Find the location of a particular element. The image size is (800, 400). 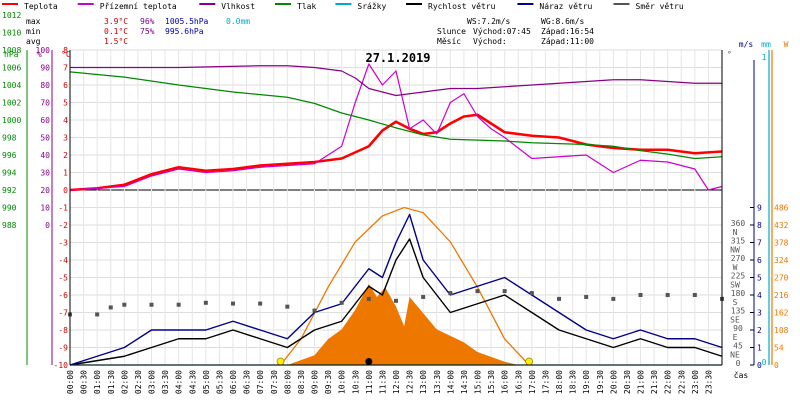

stats-pressure-value: 1005.5hPa is located at coordinates (187, 21).